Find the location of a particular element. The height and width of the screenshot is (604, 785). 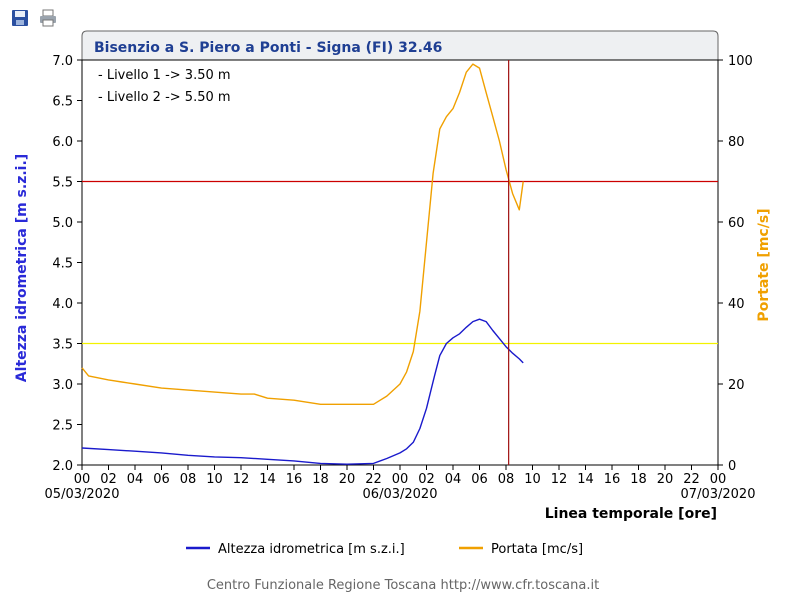

right-tick-label: 100 is located at coordinates (740, 61).